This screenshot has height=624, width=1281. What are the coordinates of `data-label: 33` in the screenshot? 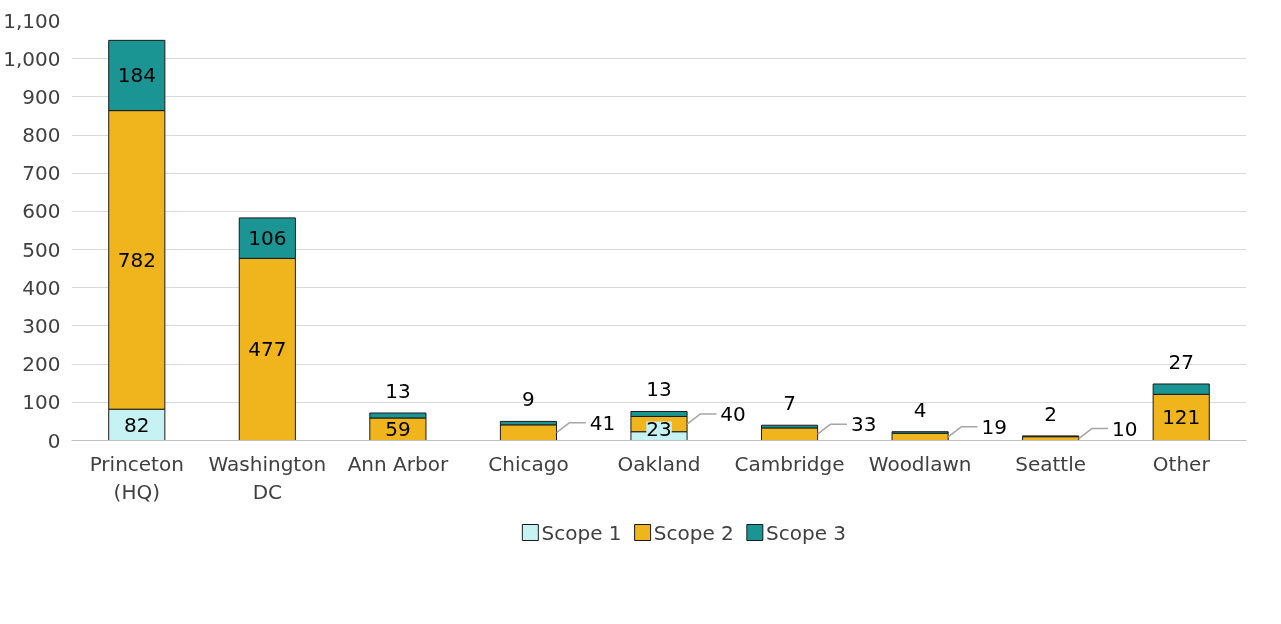 It's located at (863, 424).